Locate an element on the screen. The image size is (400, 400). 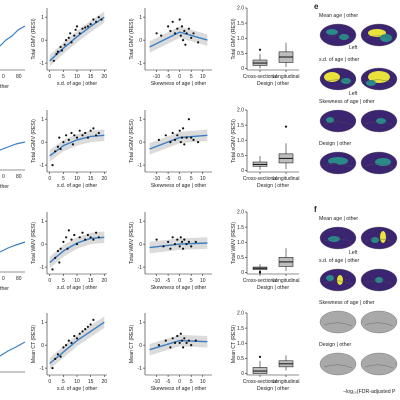
brain-map-f-skew-medial is located at coordinates (379, 322).